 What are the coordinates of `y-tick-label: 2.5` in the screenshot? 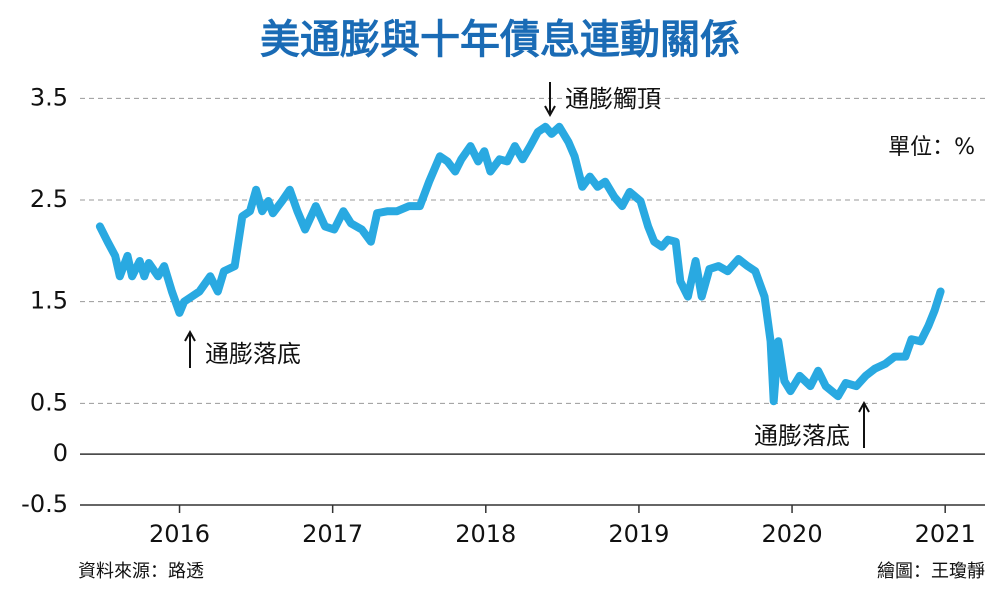 It's located at (49, 199).